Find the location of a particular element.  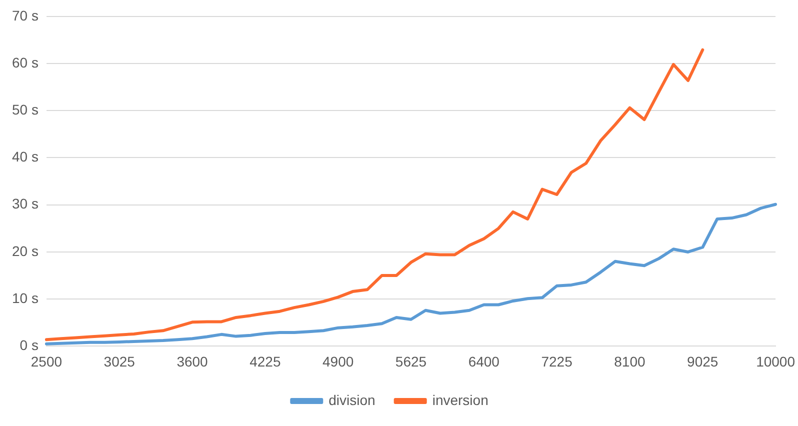

x-tick-label: 3025 is located at coordinates (120, 361).